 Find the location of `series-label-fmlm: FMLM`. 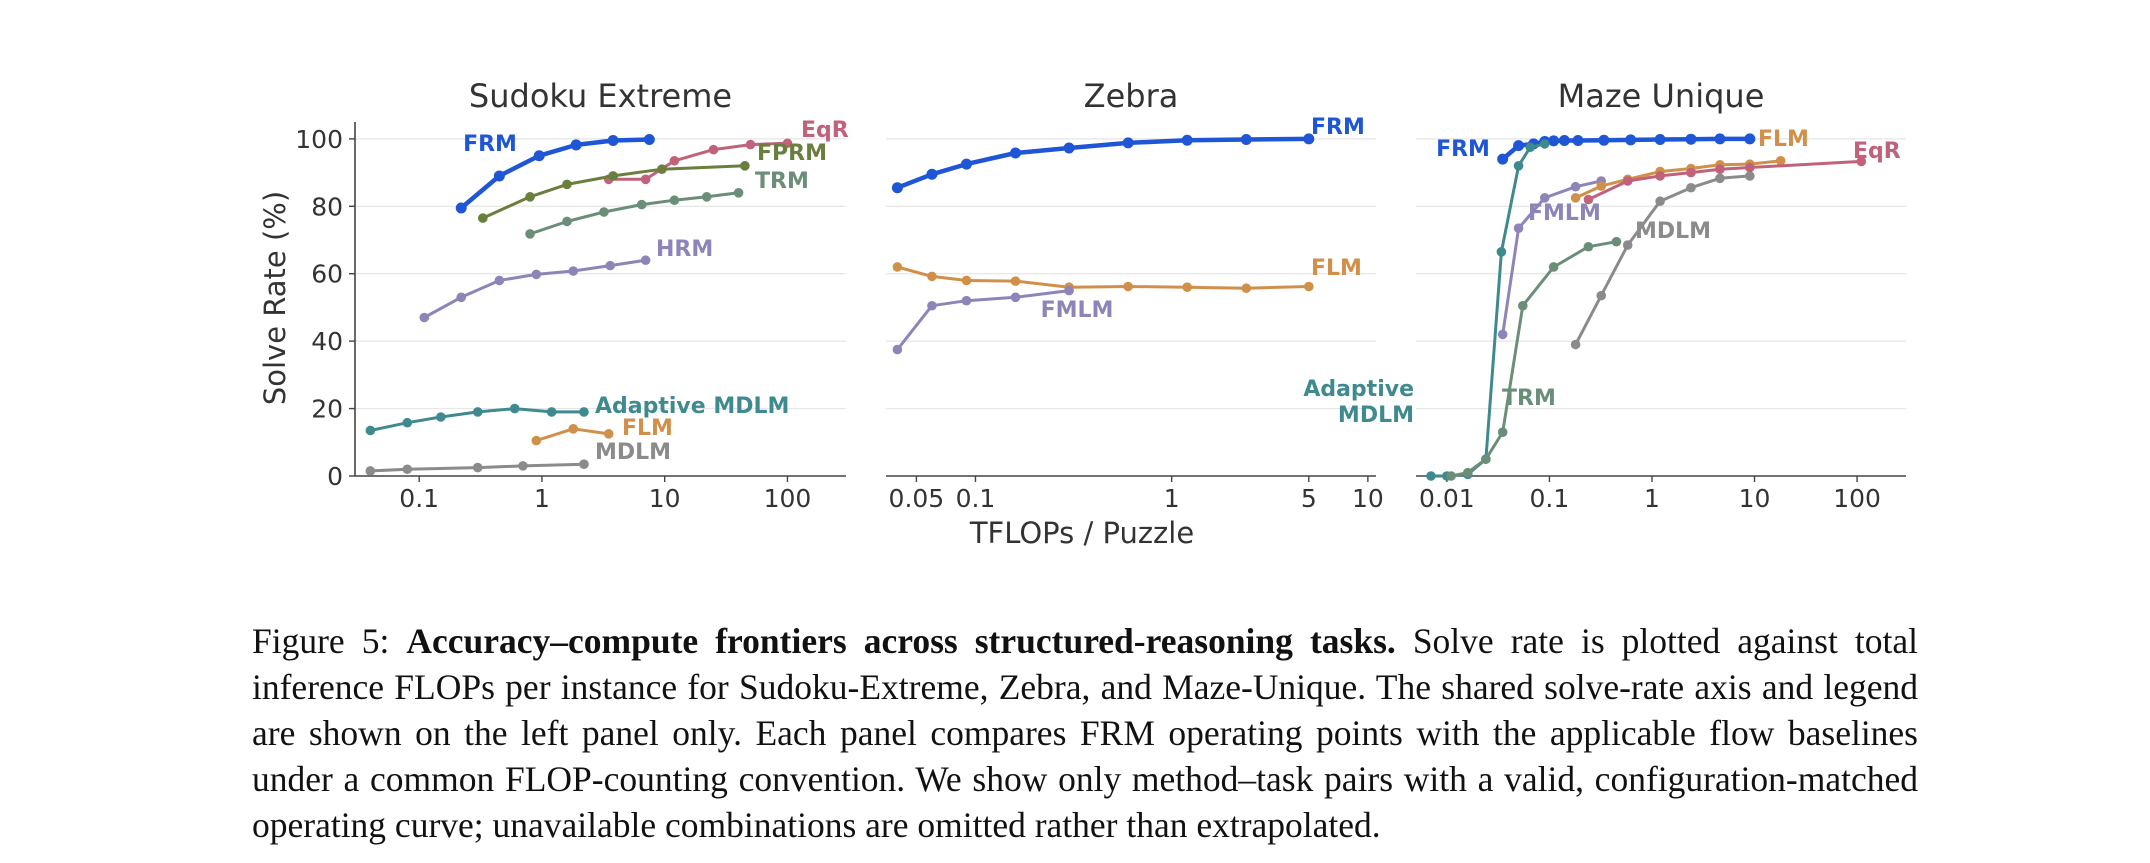

series-label-fmlm: FMLM is located at coordinates (1077, 310).